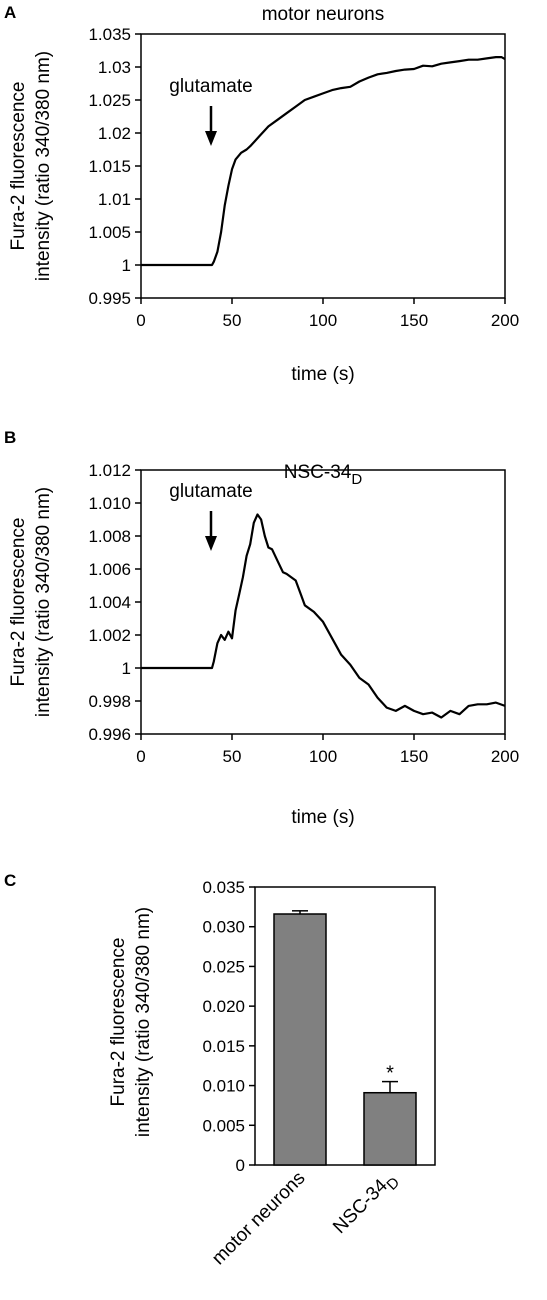  I want to click on panel-a-x-ticks: 0 50 100 150 200, so click(327, 314).